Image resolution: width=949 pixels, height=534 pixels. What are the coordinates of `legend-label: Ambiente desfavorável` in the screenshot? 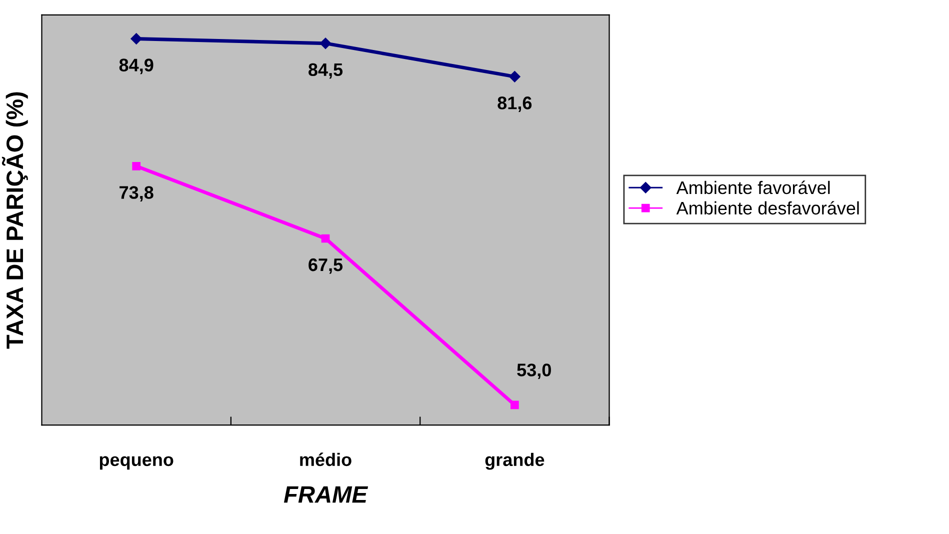 It's located at (767, 208).